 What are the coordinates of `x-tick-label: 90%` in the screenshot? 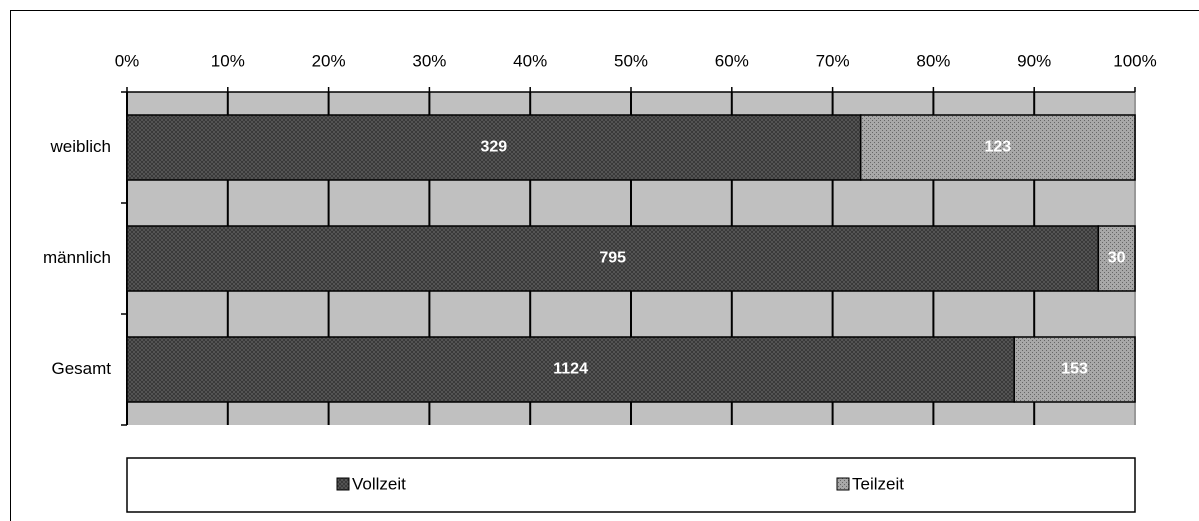 It's located at (1034, 60).